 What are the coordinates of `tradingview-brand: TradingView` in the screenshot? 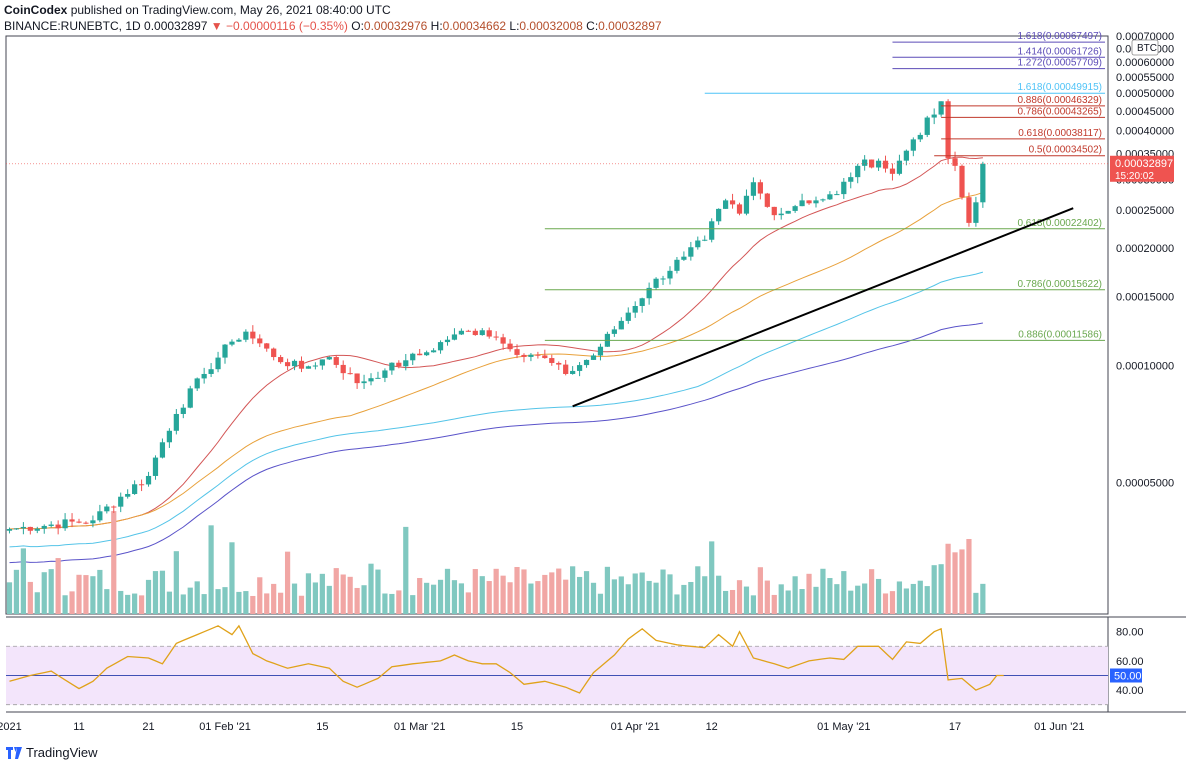 It's located at (62, 752).